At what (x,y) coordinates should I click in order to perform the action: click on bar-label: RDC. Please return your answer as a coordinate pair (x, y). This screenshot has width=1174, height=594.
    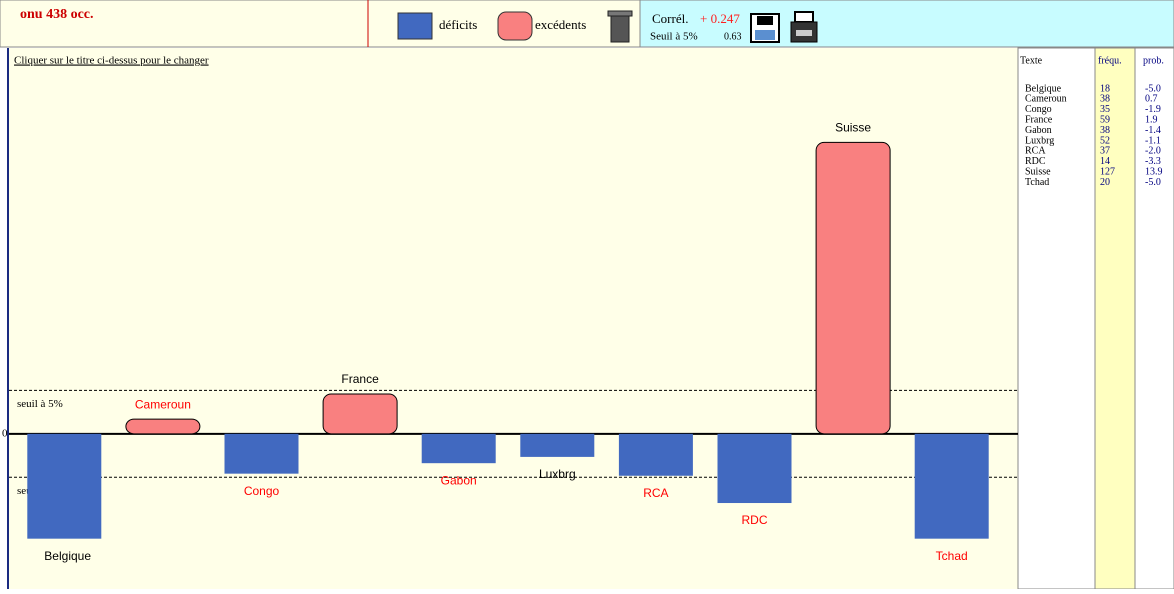
    Looking at the image, I should click on (755, 520).